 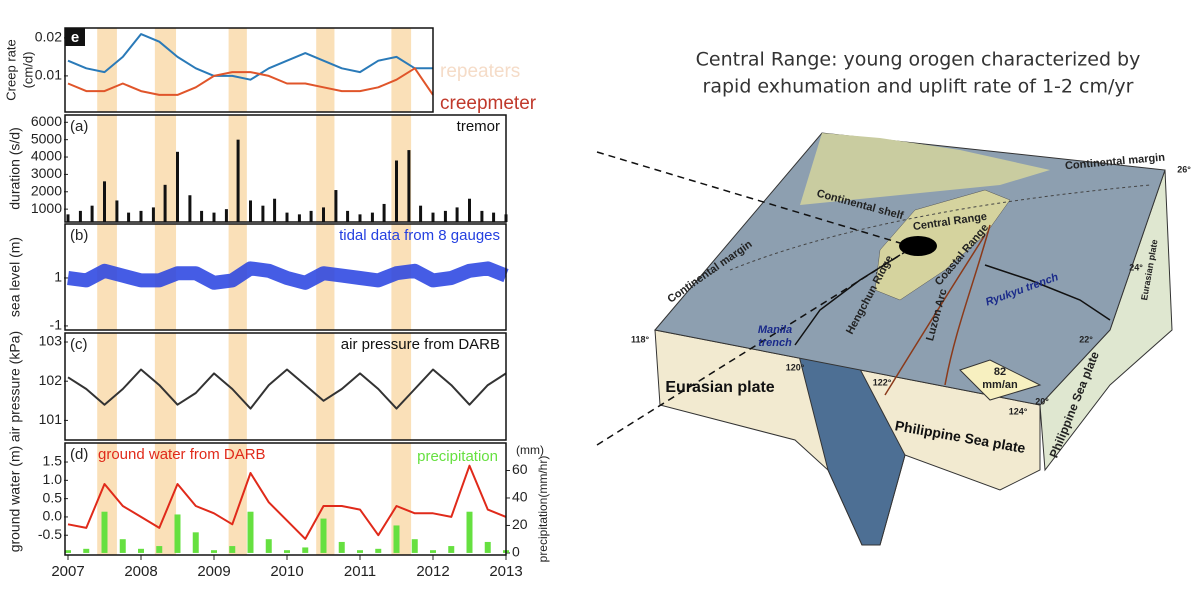 What do you see at coordinates (543, 509) in the screenshot?
I see `y2-axis-title: precipitation(mm/hr)` at bounding box center [543, 509].